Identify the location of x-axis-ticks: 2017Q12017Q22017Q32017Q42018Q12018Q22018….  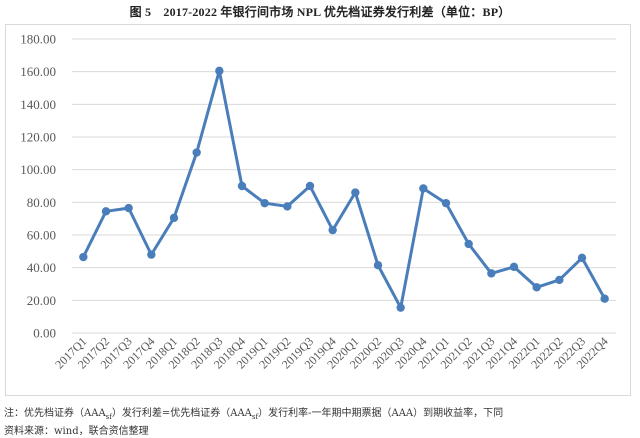
(331, 352).